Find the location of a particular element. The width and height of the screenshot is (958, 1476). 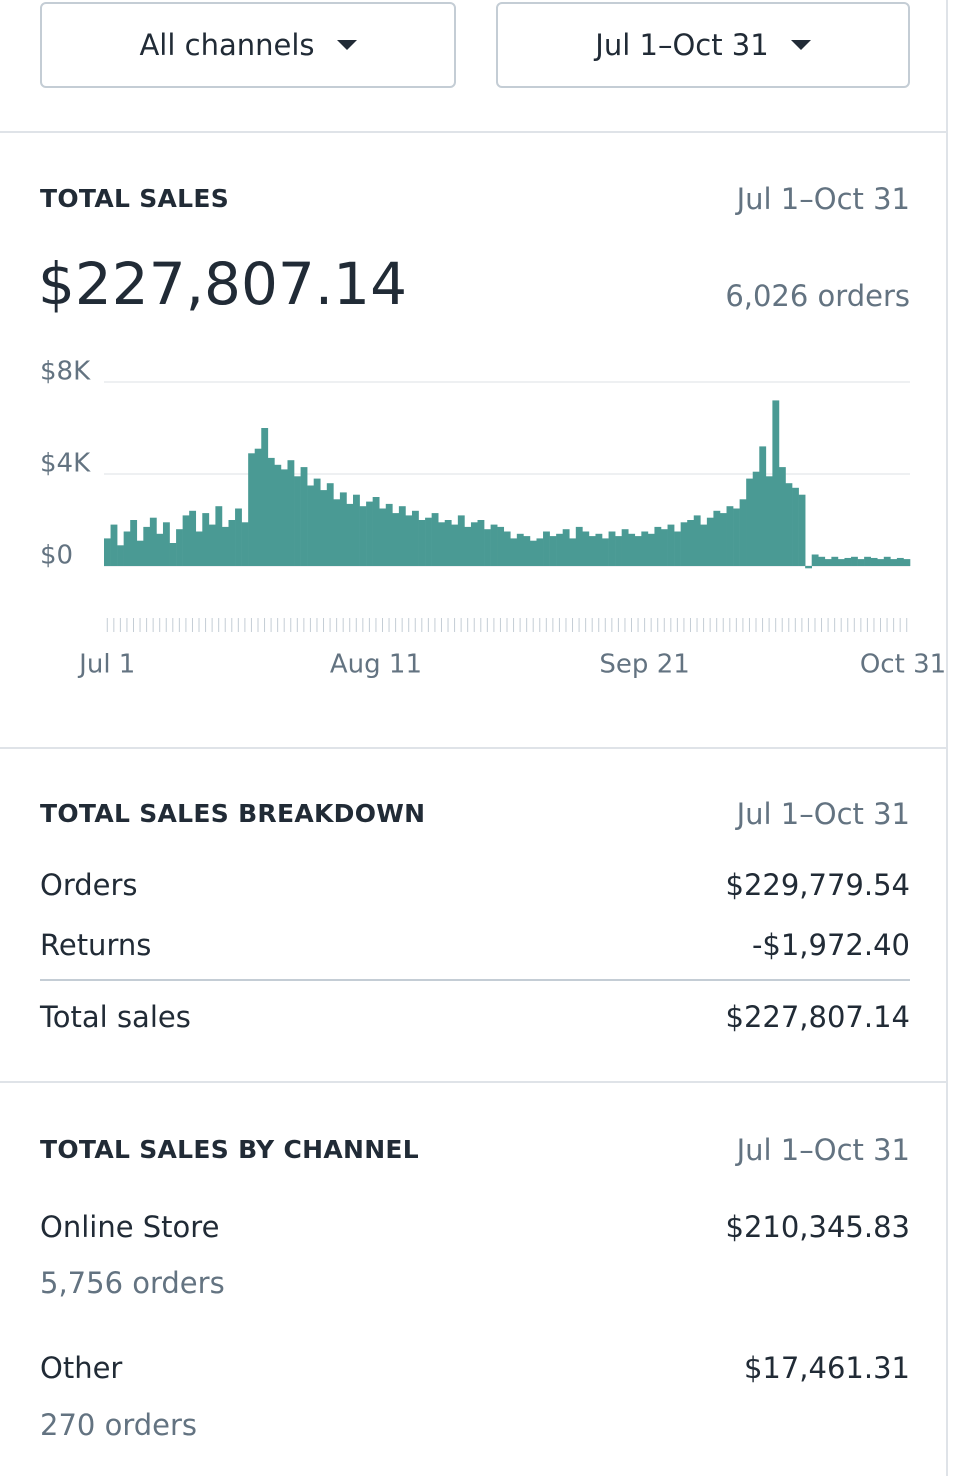

row-label: Total sales is located at coordinates (115, 1017).